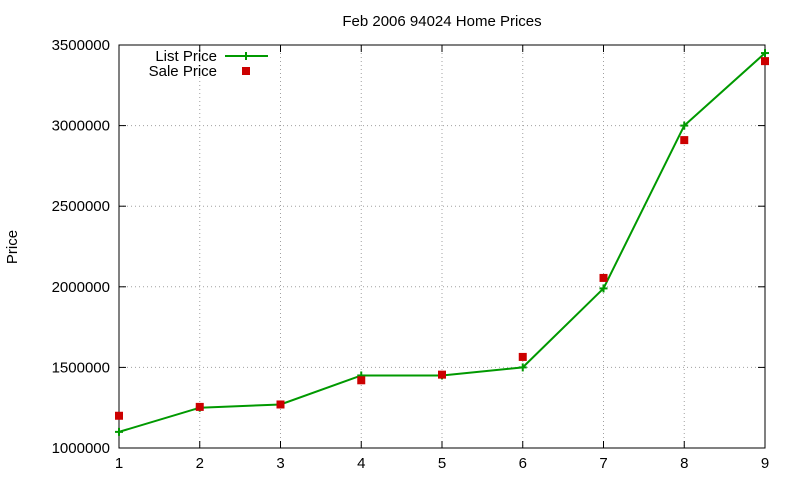 This screenshot has width=800, height=480. Describe the element at coordinates (441, 21) in the screenshot. I see `chart-title: Feb 2006 94024 Home Prices` at that location.